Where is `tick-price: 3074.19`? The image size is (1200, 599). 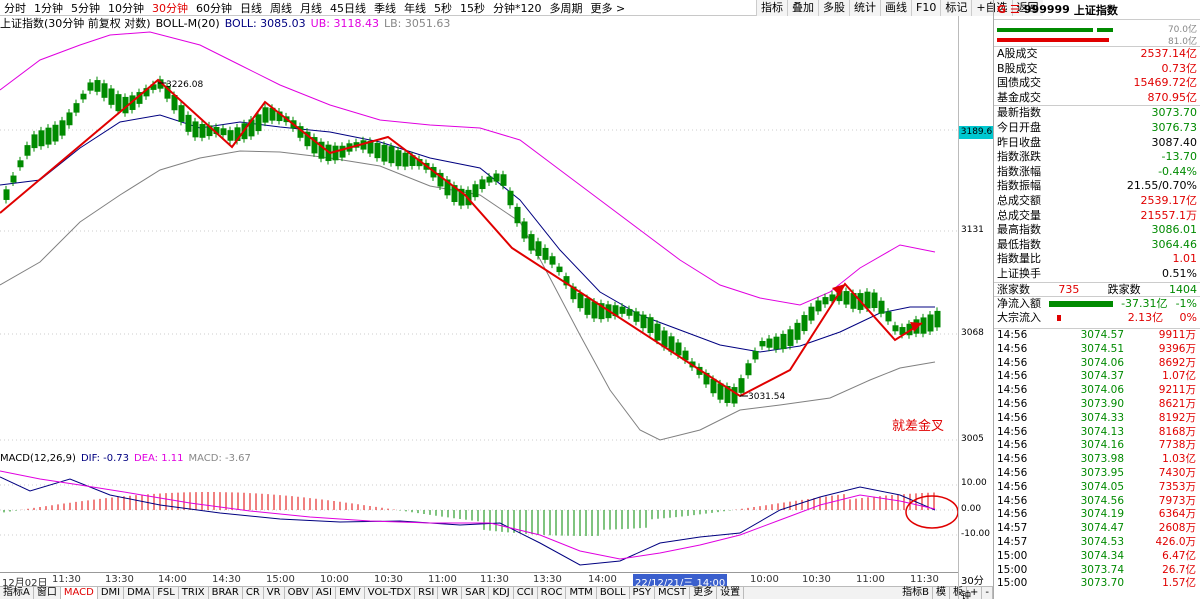 tick-price: 3074.19 is located at coordinates (1102, 514).